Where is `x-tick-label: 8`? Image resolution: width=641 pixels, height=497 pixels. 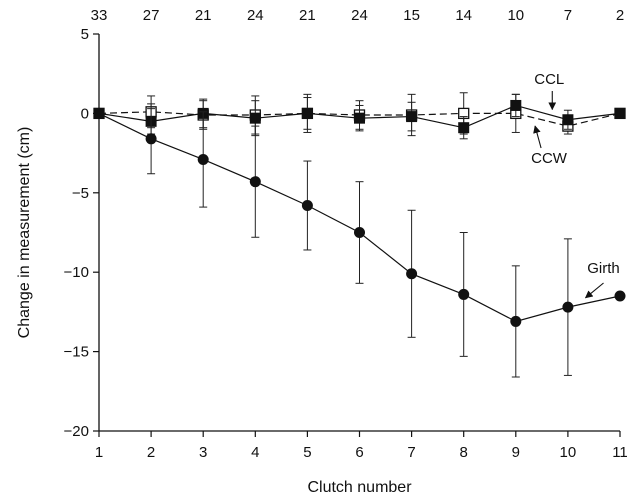
x-tick-label: 8 is located at coordinates (464, 452).